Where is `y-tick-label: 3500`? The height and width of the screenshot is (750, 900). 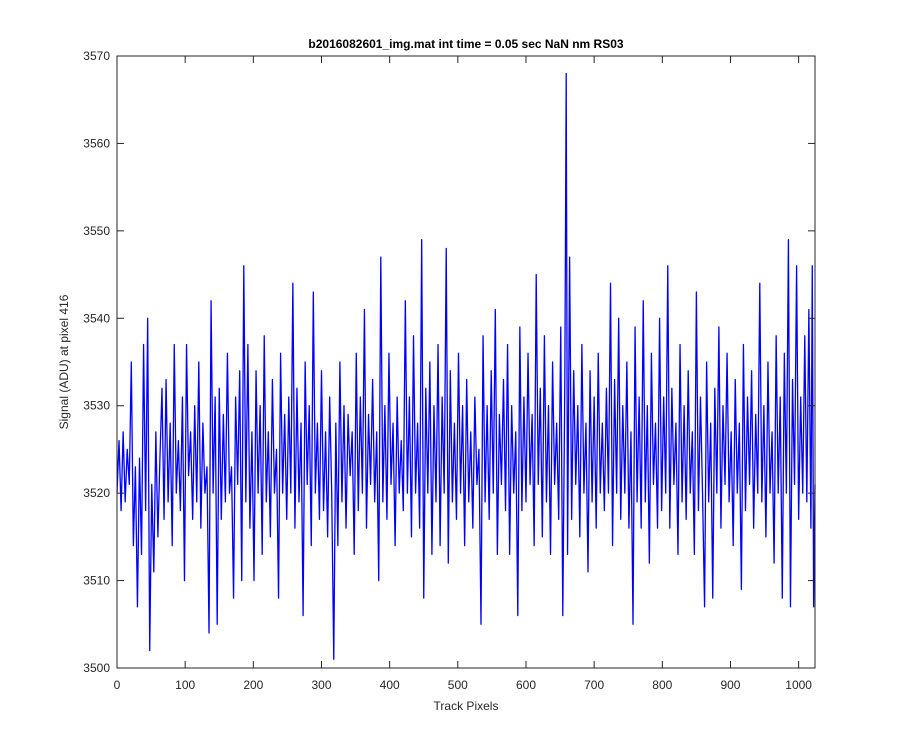 y-tick-label: 3500 is located at coordinates (96, 668).